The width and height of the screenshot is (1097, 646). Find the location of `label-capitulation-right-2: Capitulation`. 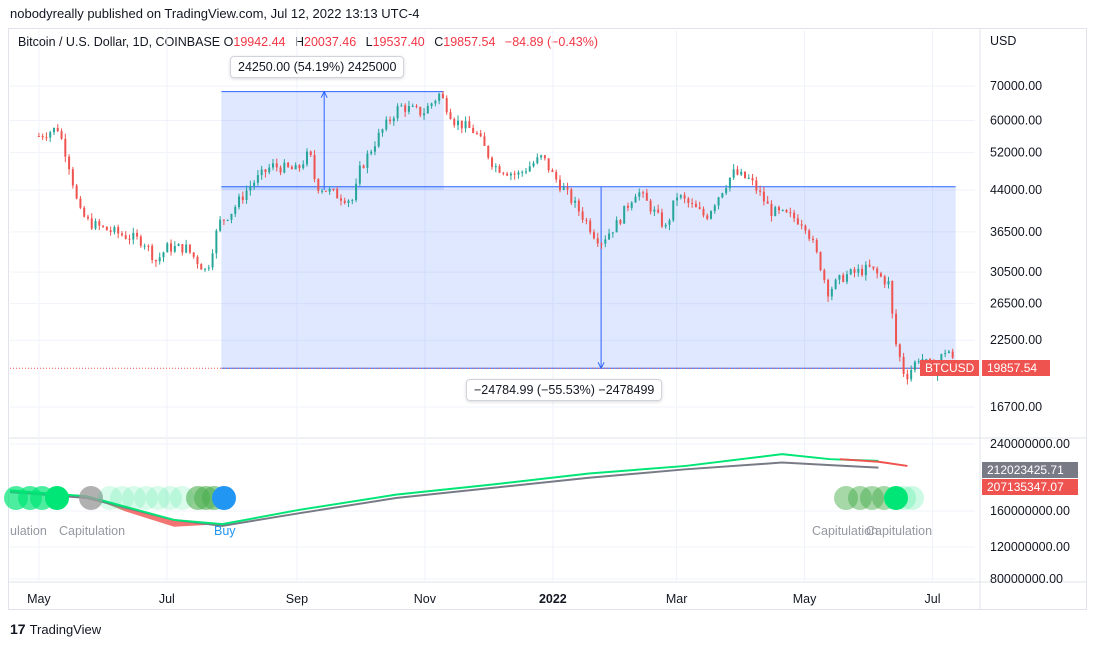

label-capitulation-right-2: Capitulation is located at coordinates (899, 531).